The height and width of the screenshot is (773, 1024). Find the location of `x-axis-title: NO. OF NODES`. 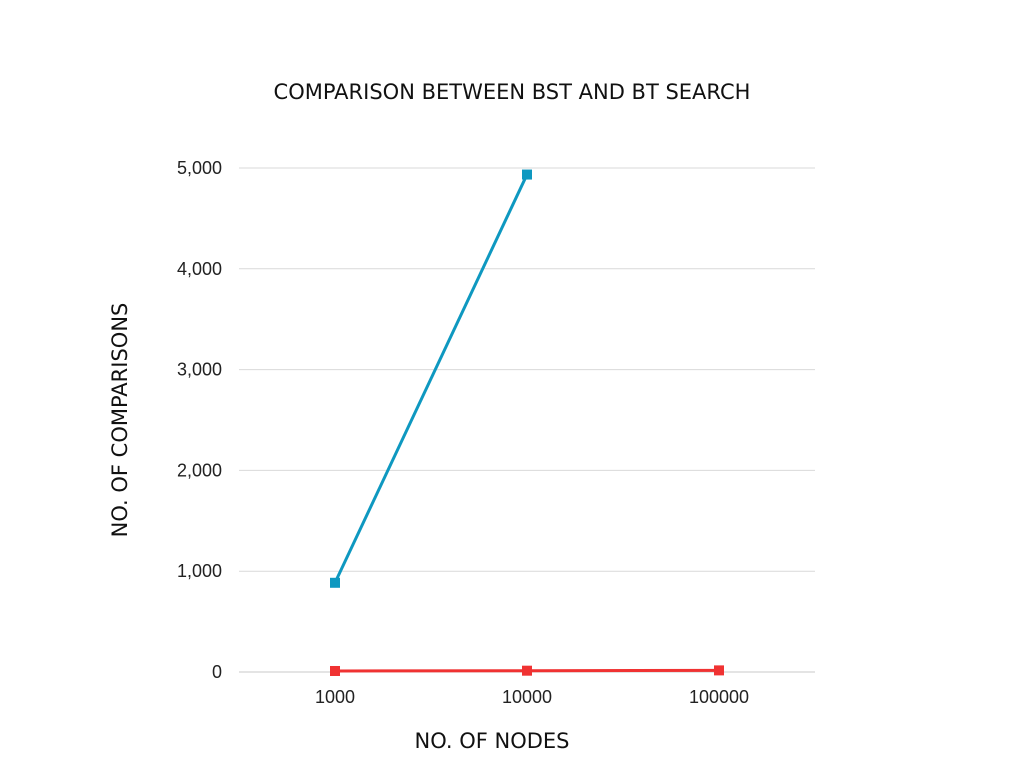

x-axis-title: NO. OF NODES is located at coordinates (491, 741).